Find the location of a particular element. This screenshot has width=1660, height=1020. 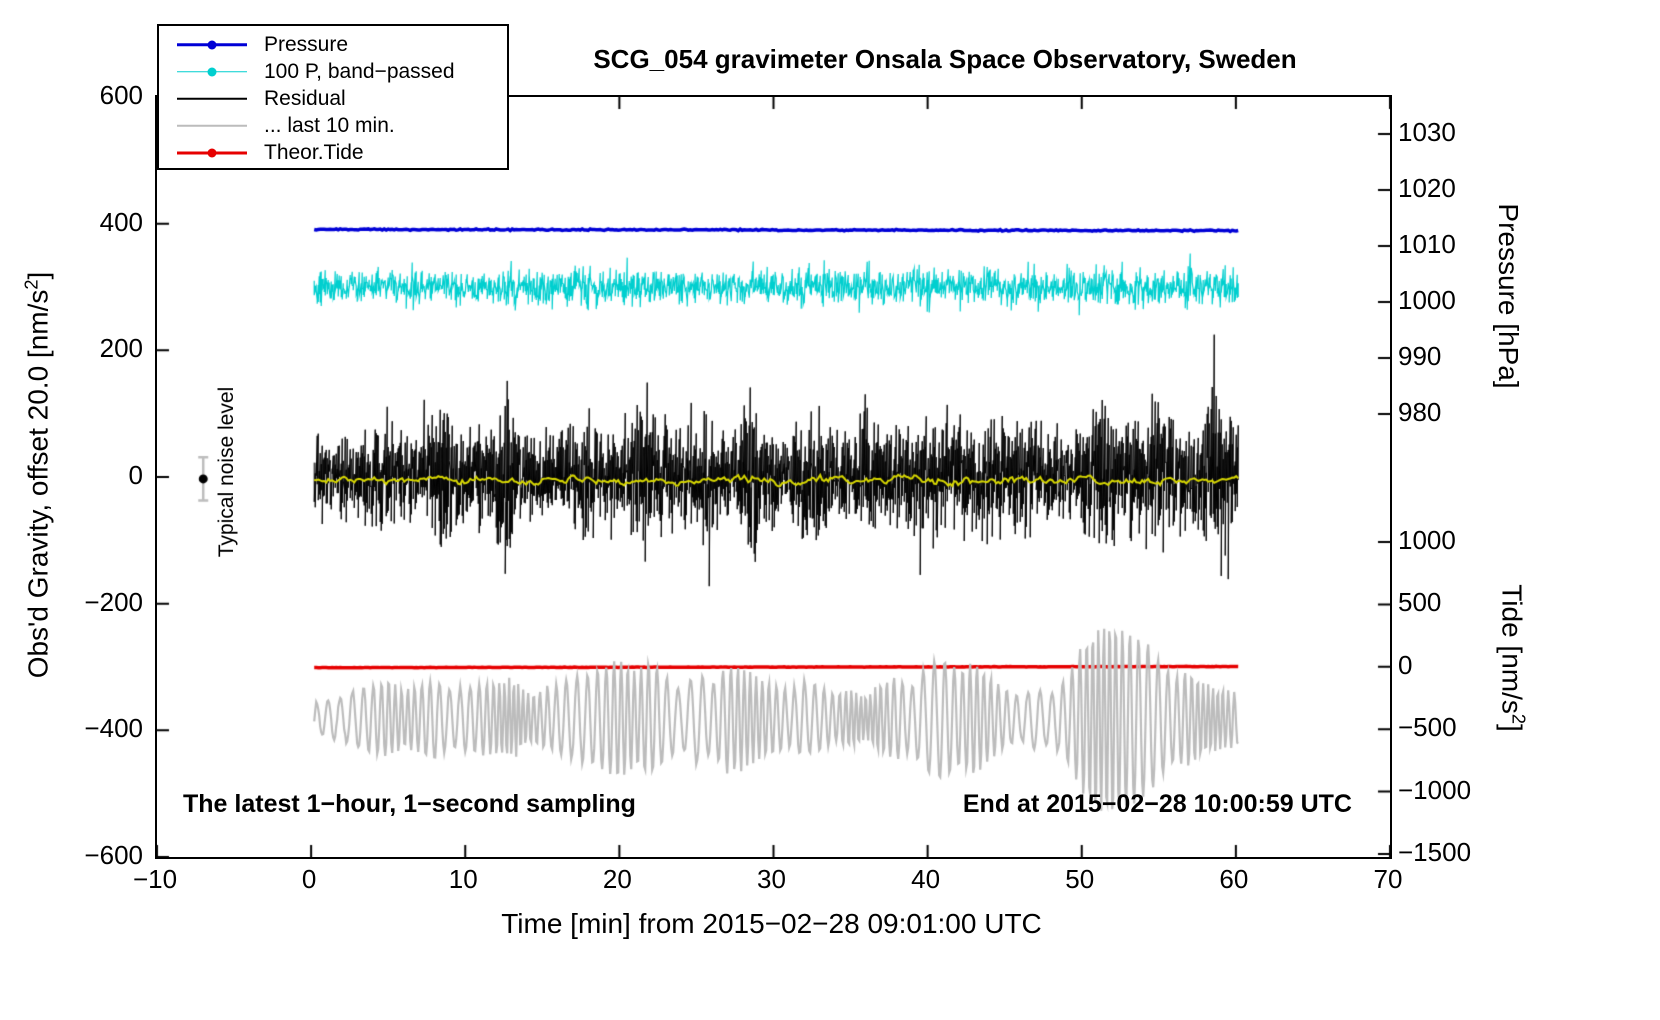

pressure-tick-label: 1010 is located at coordinates (1427, 244).